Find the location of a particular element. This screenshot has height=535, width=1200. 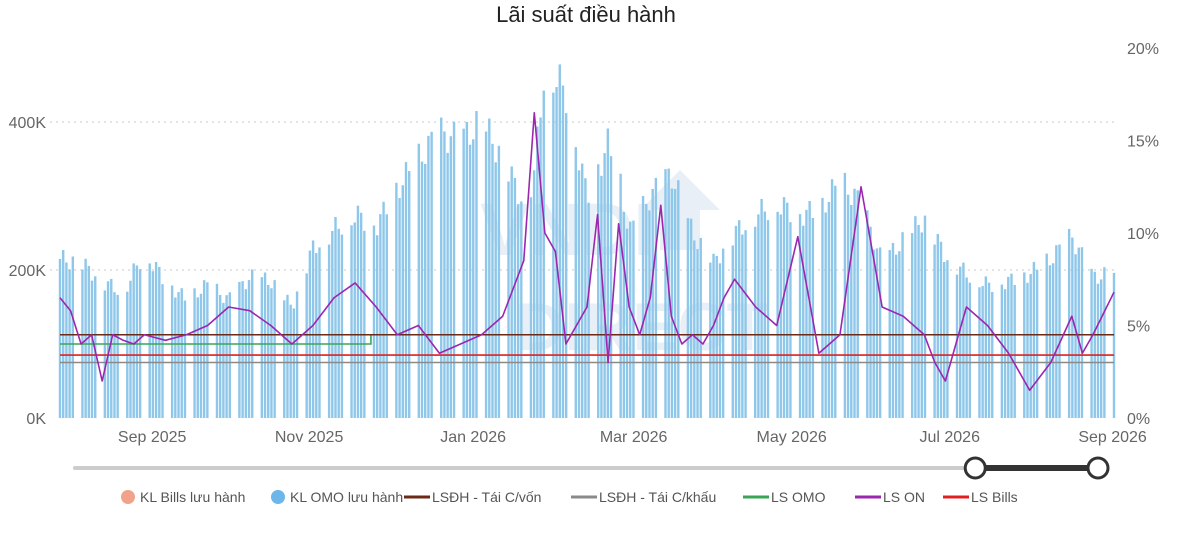

legend-item: LSĐH - Tái C/vốn is located at coordinates (472, 497).